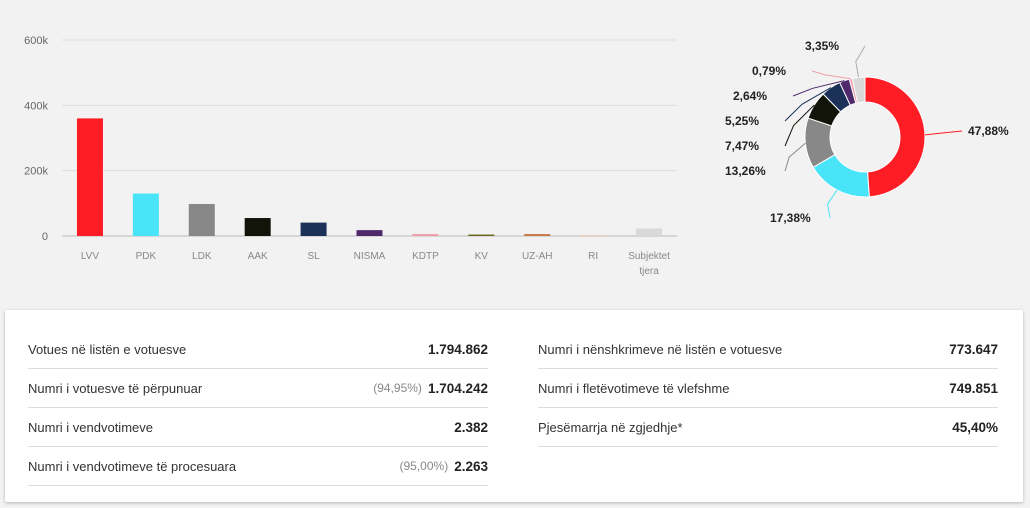  I want to click on bar-subjektet-tjera, so click(649, 232).